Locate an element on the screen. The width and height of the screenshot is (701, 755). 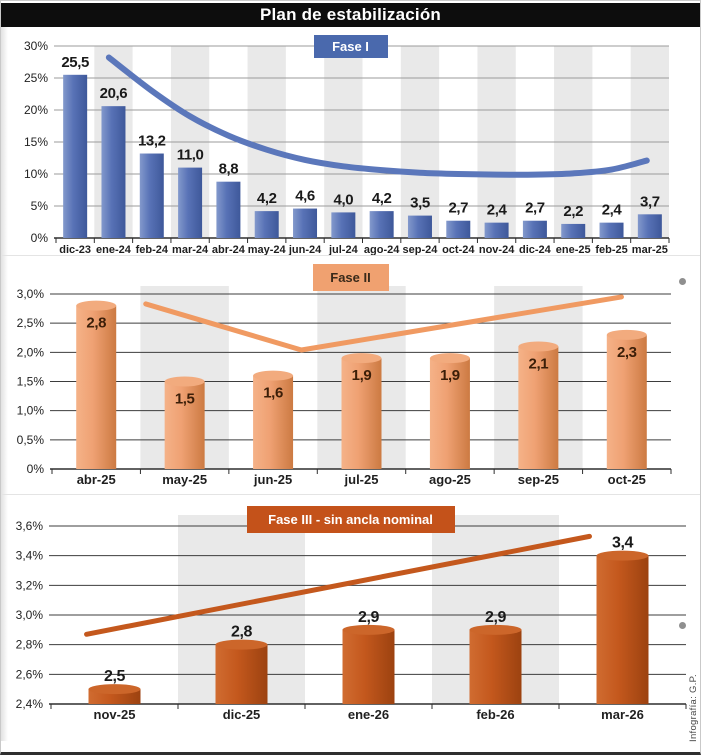
value-label: 1,6 is located at coordinates (273, 393).